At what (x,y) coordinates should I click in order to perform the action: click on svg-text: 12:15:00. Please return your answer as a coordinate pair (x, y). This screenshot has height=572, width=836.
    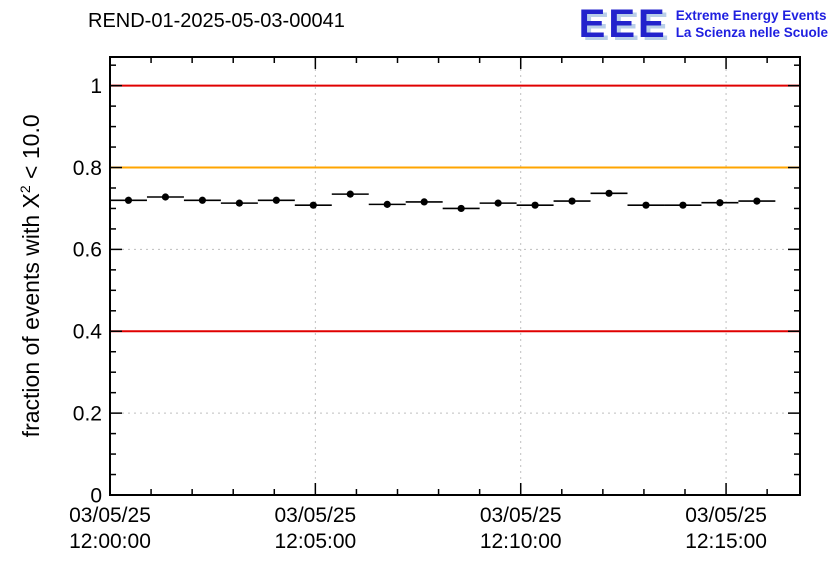
    Looking at the image, I should click on (726, 541).